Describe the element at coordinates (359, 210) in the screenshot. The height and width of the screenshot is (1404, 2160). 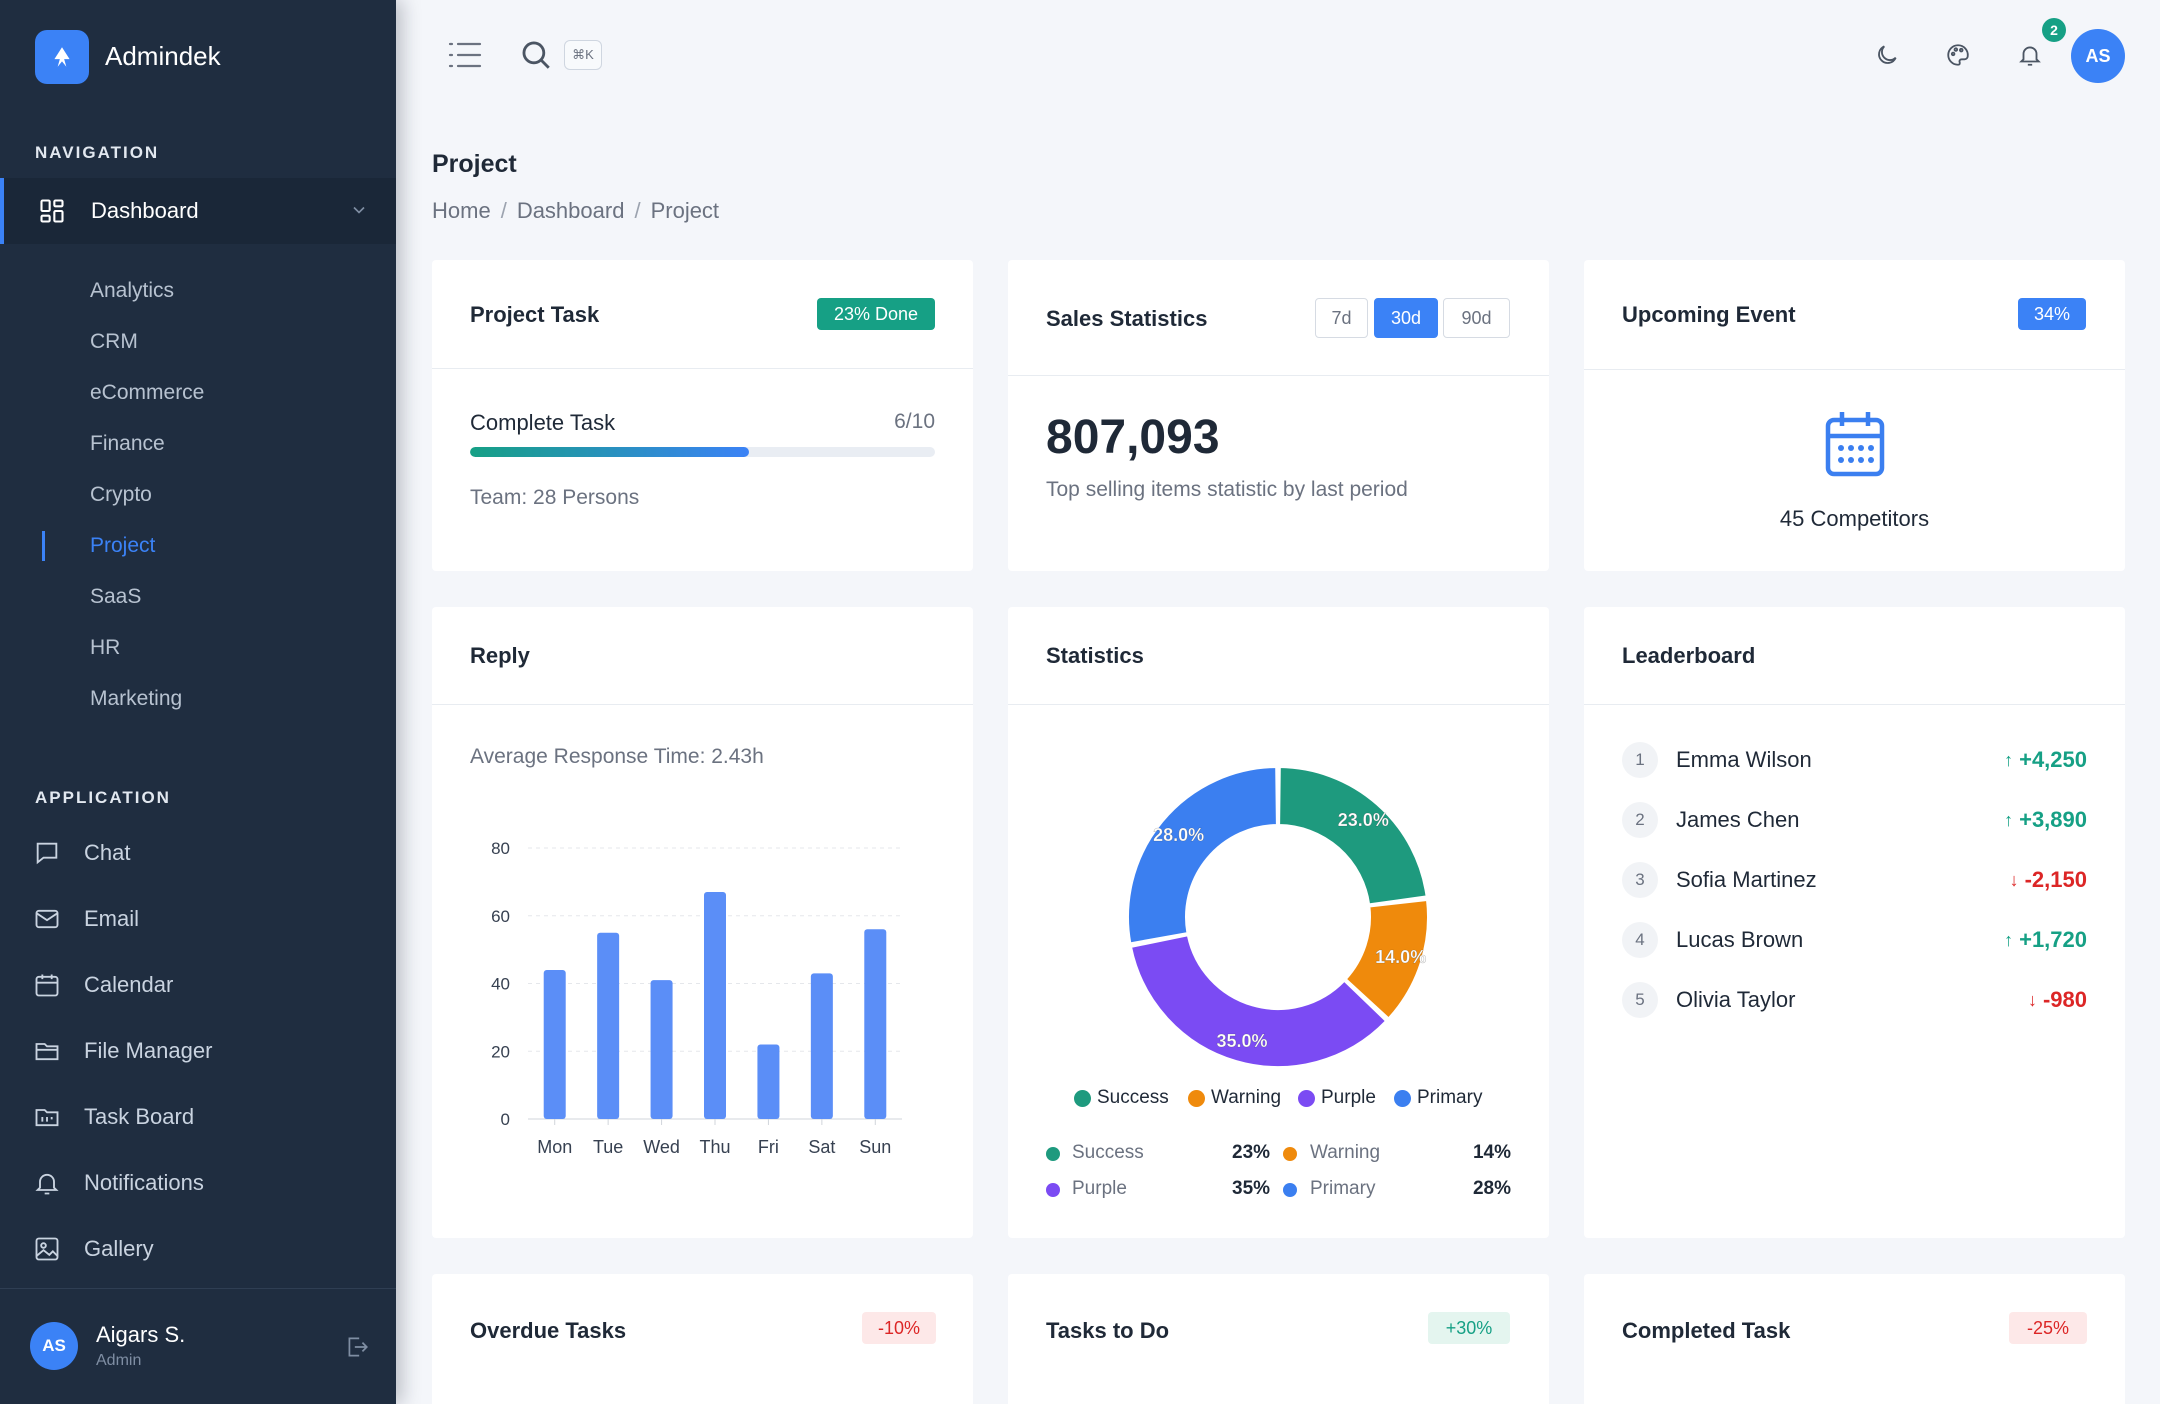
I see `chevron-down-icon` at that location.